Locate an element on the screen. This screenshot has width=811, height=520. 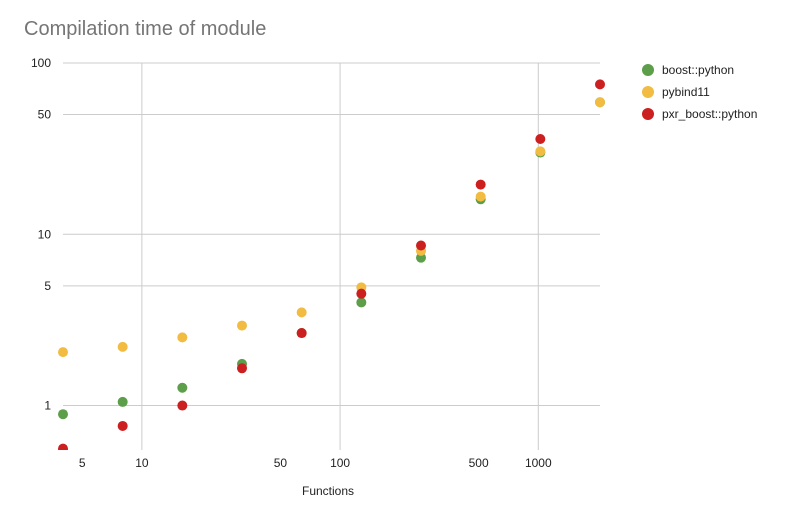
legend-label: pxr_boost::python is located at coordinates (709, 114).